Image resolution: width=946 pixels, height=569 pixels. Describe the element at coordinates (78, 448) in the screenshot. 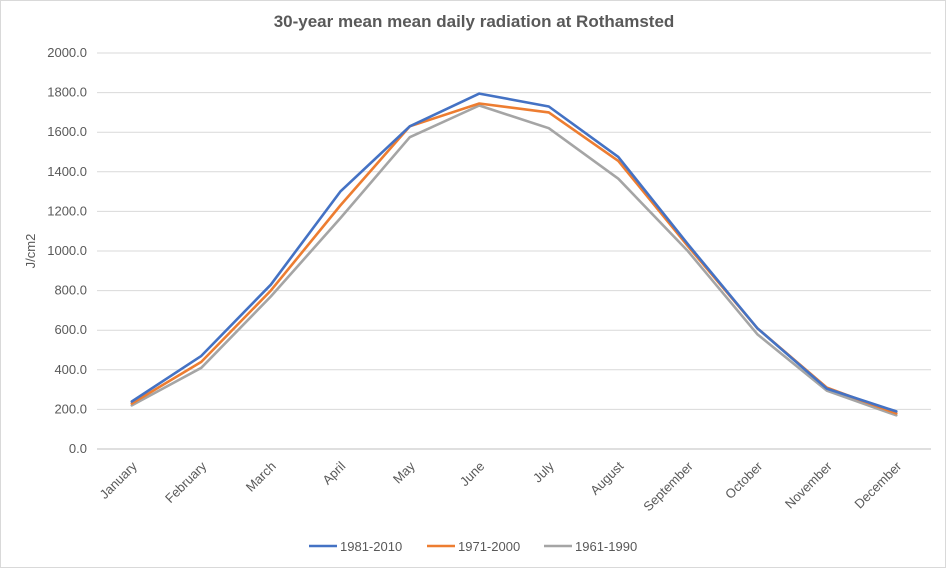

I see `y-tick-label: 0.0` at that location.